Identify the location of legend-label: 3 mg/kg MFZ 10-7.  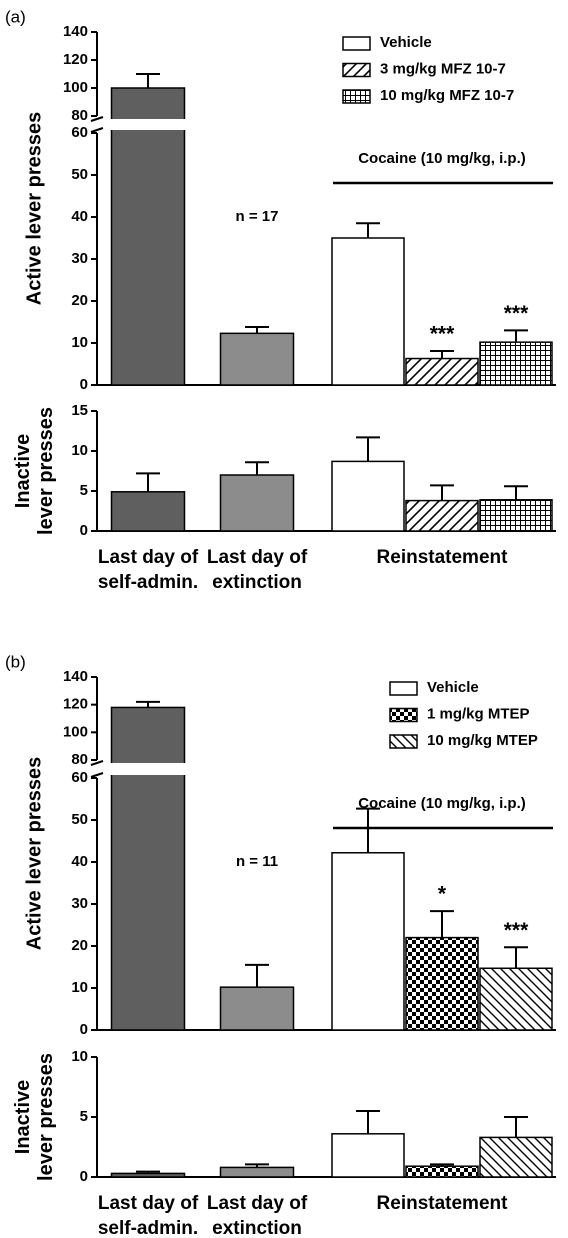
(443, 68).